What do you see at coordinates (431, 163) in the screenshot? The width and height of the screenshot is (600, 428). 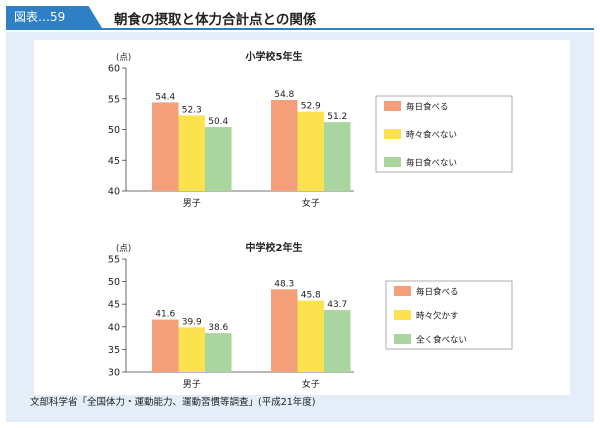 I see `legend-label-0-2: 毎日食べない` at bounding box center [431, 163].